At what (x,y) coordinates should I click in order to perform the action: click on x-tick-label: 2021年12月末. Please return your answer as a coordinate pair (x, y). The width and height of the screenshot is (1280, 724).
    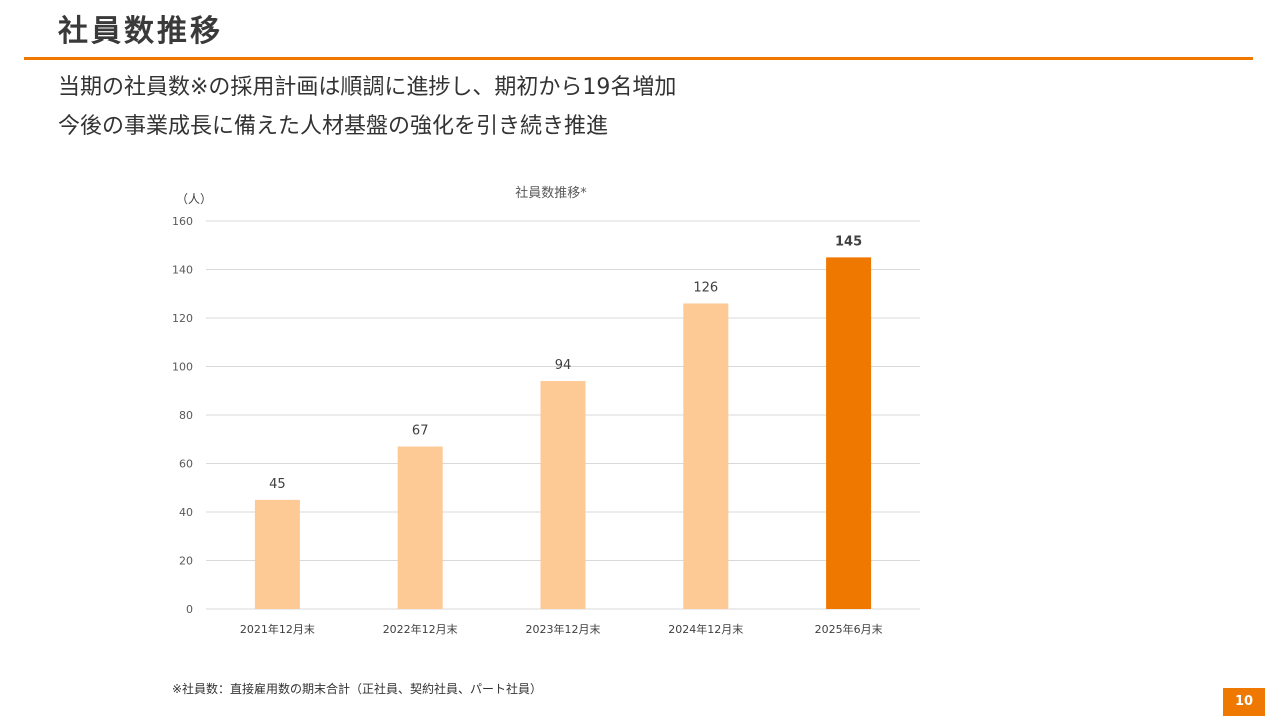
    Looking at the image, I should click on (277, 629).